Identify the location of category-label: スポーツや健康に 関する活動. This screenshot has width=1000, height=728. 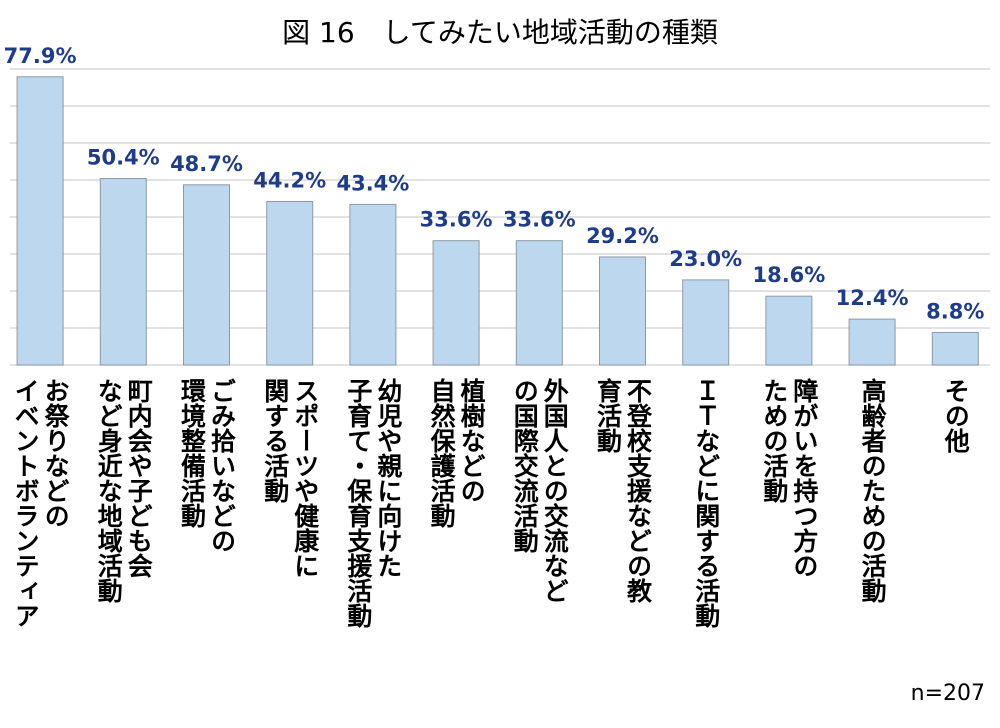
(290, 478).